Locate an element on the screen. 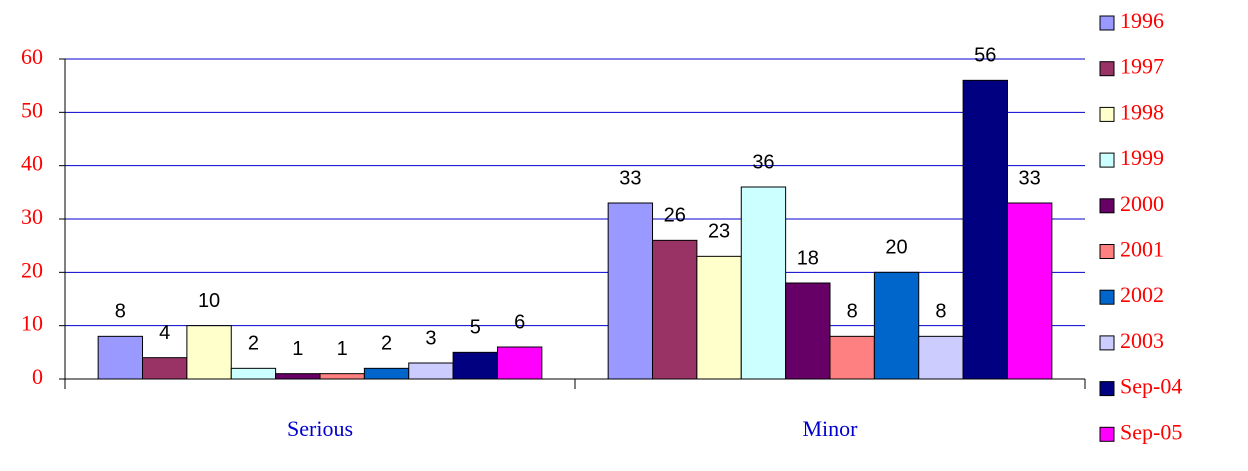 This screenshot has height=471, width=1248. data-label: 36 is located at coordinates (763, 162).